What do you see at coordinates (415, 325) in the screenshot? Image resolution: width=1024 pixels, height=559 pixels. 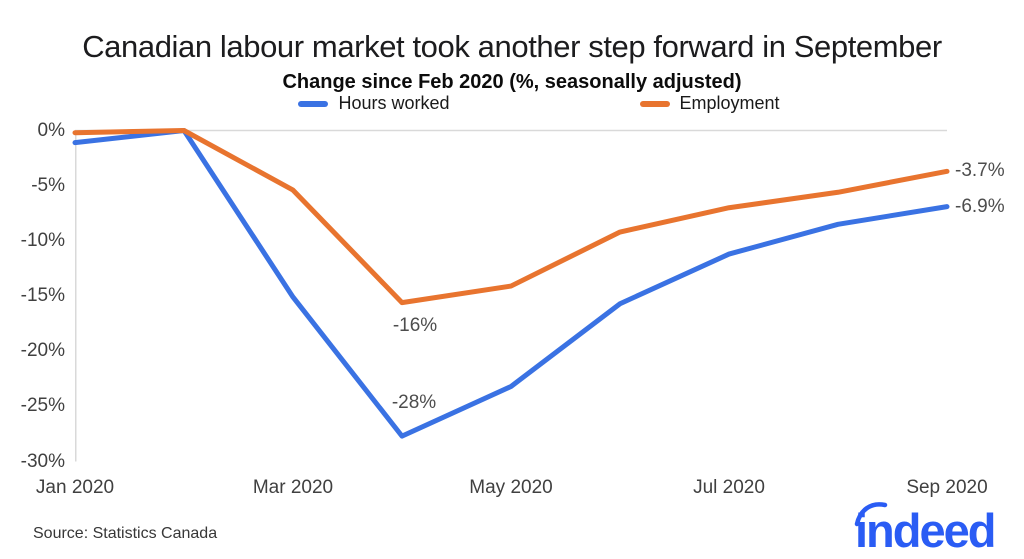 I see `data-label: -16%` at bounding box center [415, 325].